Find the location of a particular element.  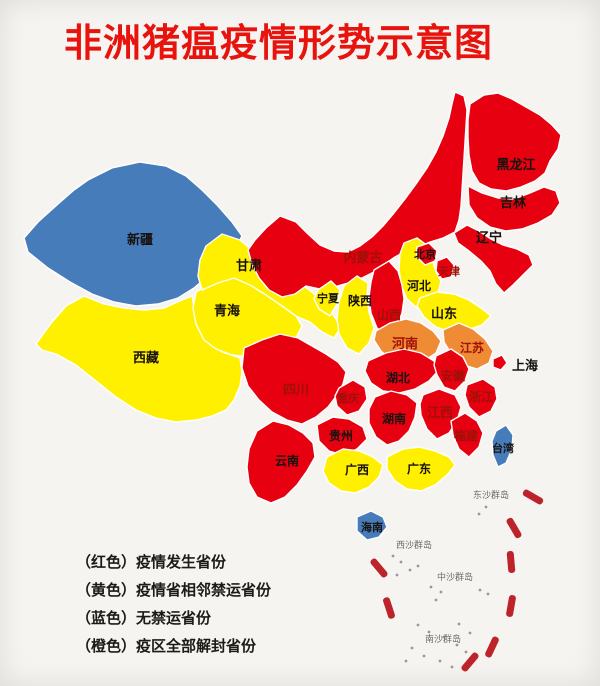

province-tianjin is located at coordinates (445, 268).